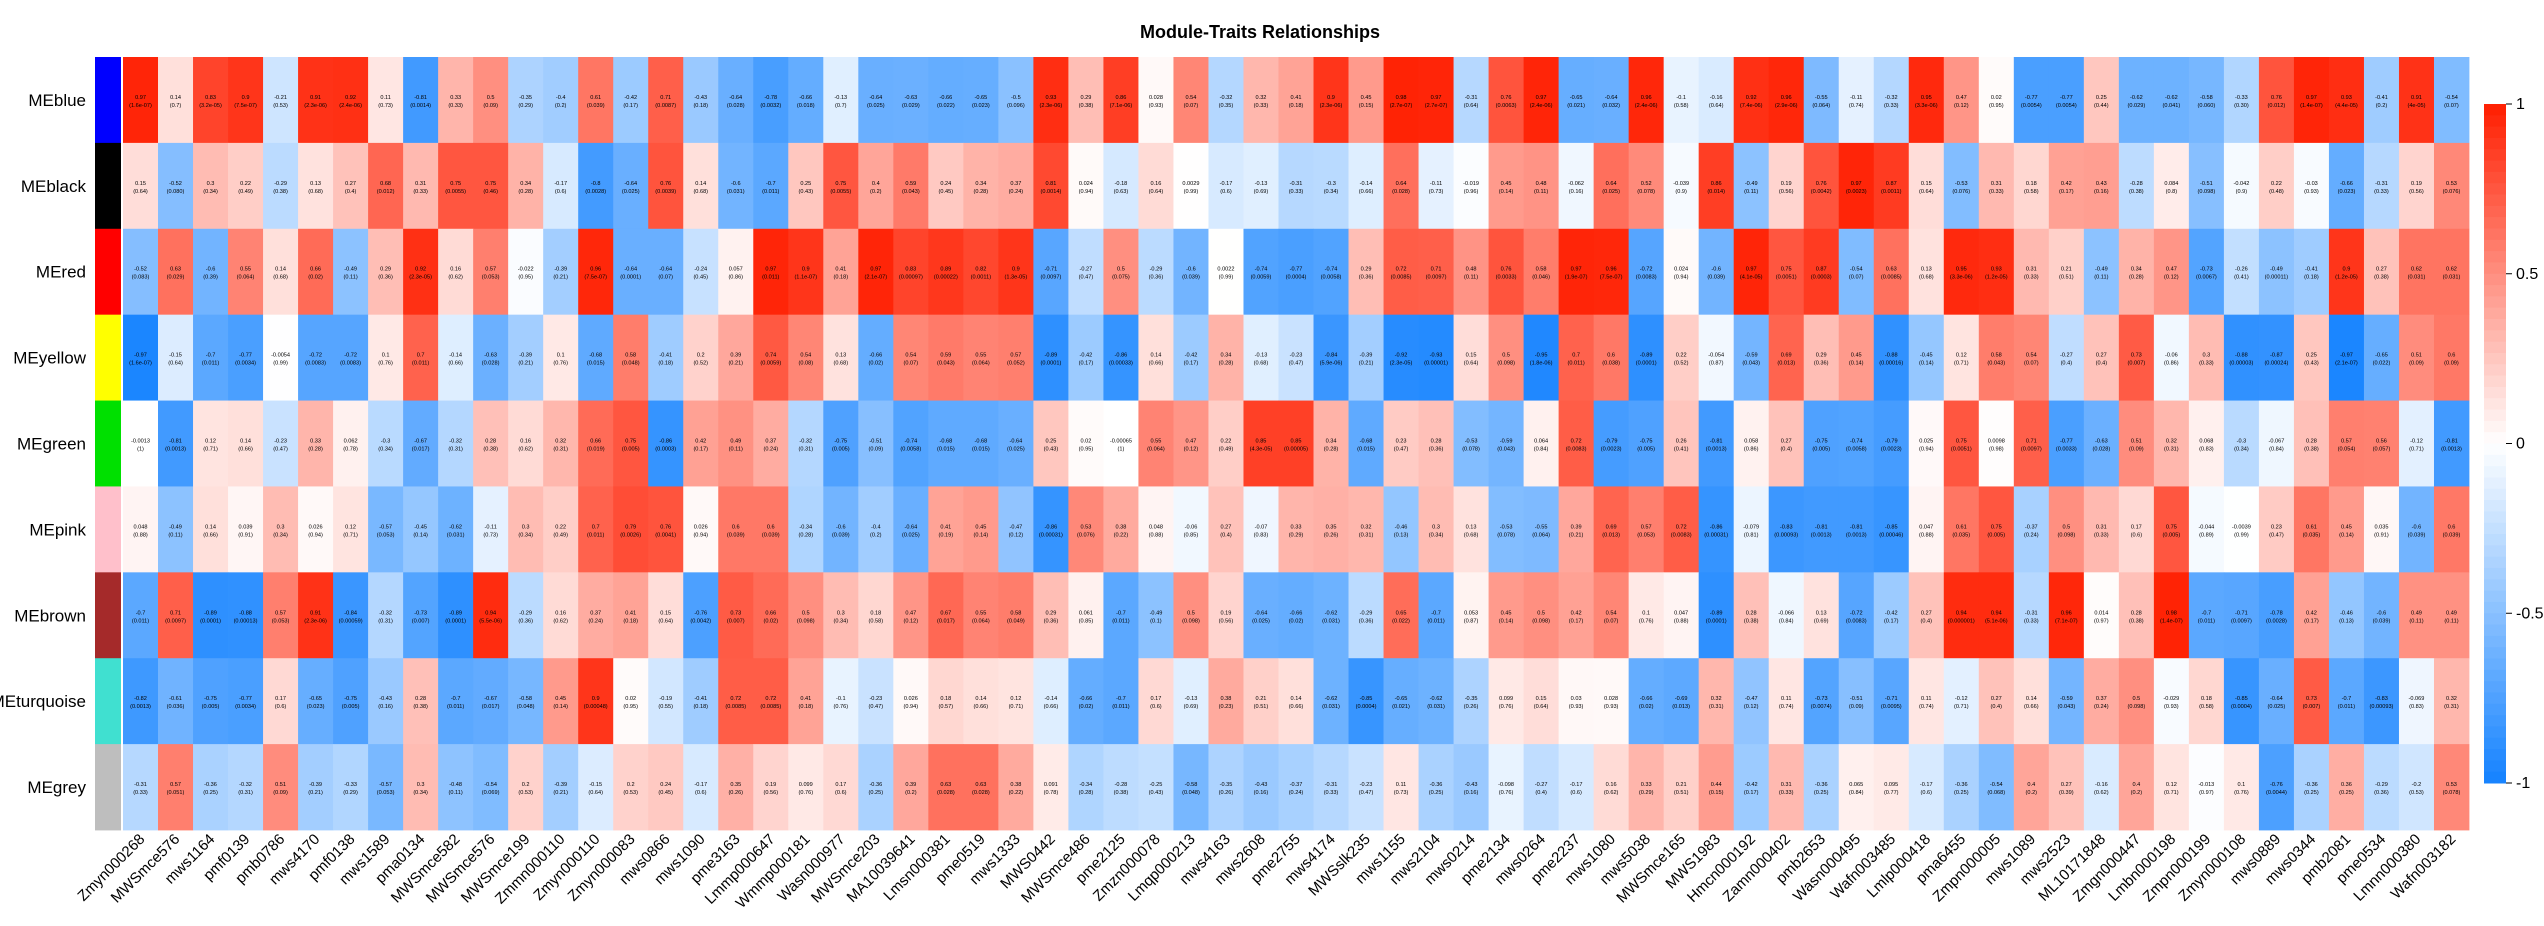 The height and width of the screenshot is (926, 2544). I want to click on row-color-swatch, so click(108, 529).